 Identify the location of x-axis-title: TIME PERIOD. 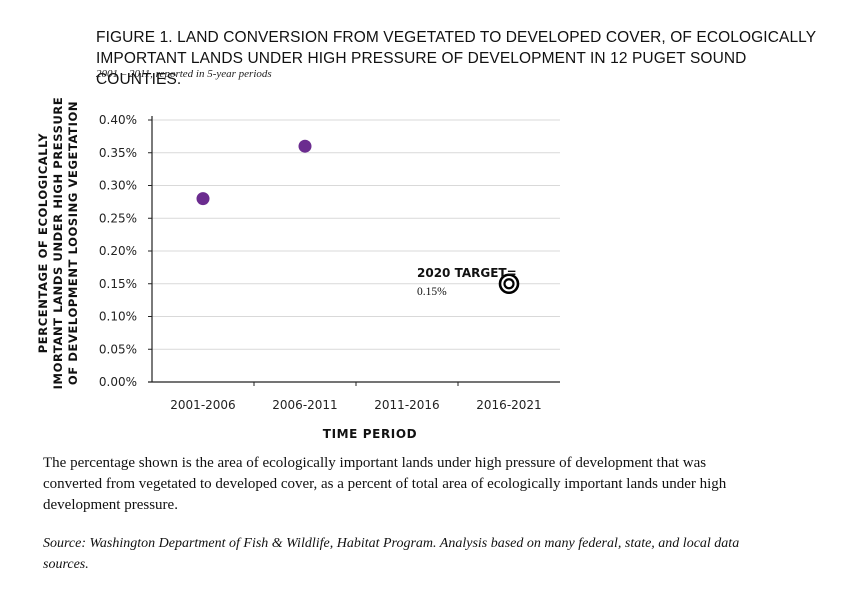
(370, 434).